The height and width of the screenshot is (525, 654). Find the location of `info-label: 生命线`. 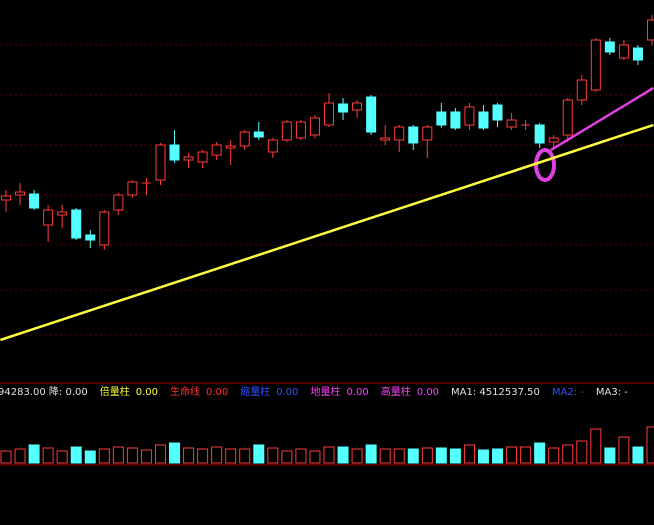

info-label: 生命线 is located at coordinates (185, 391).